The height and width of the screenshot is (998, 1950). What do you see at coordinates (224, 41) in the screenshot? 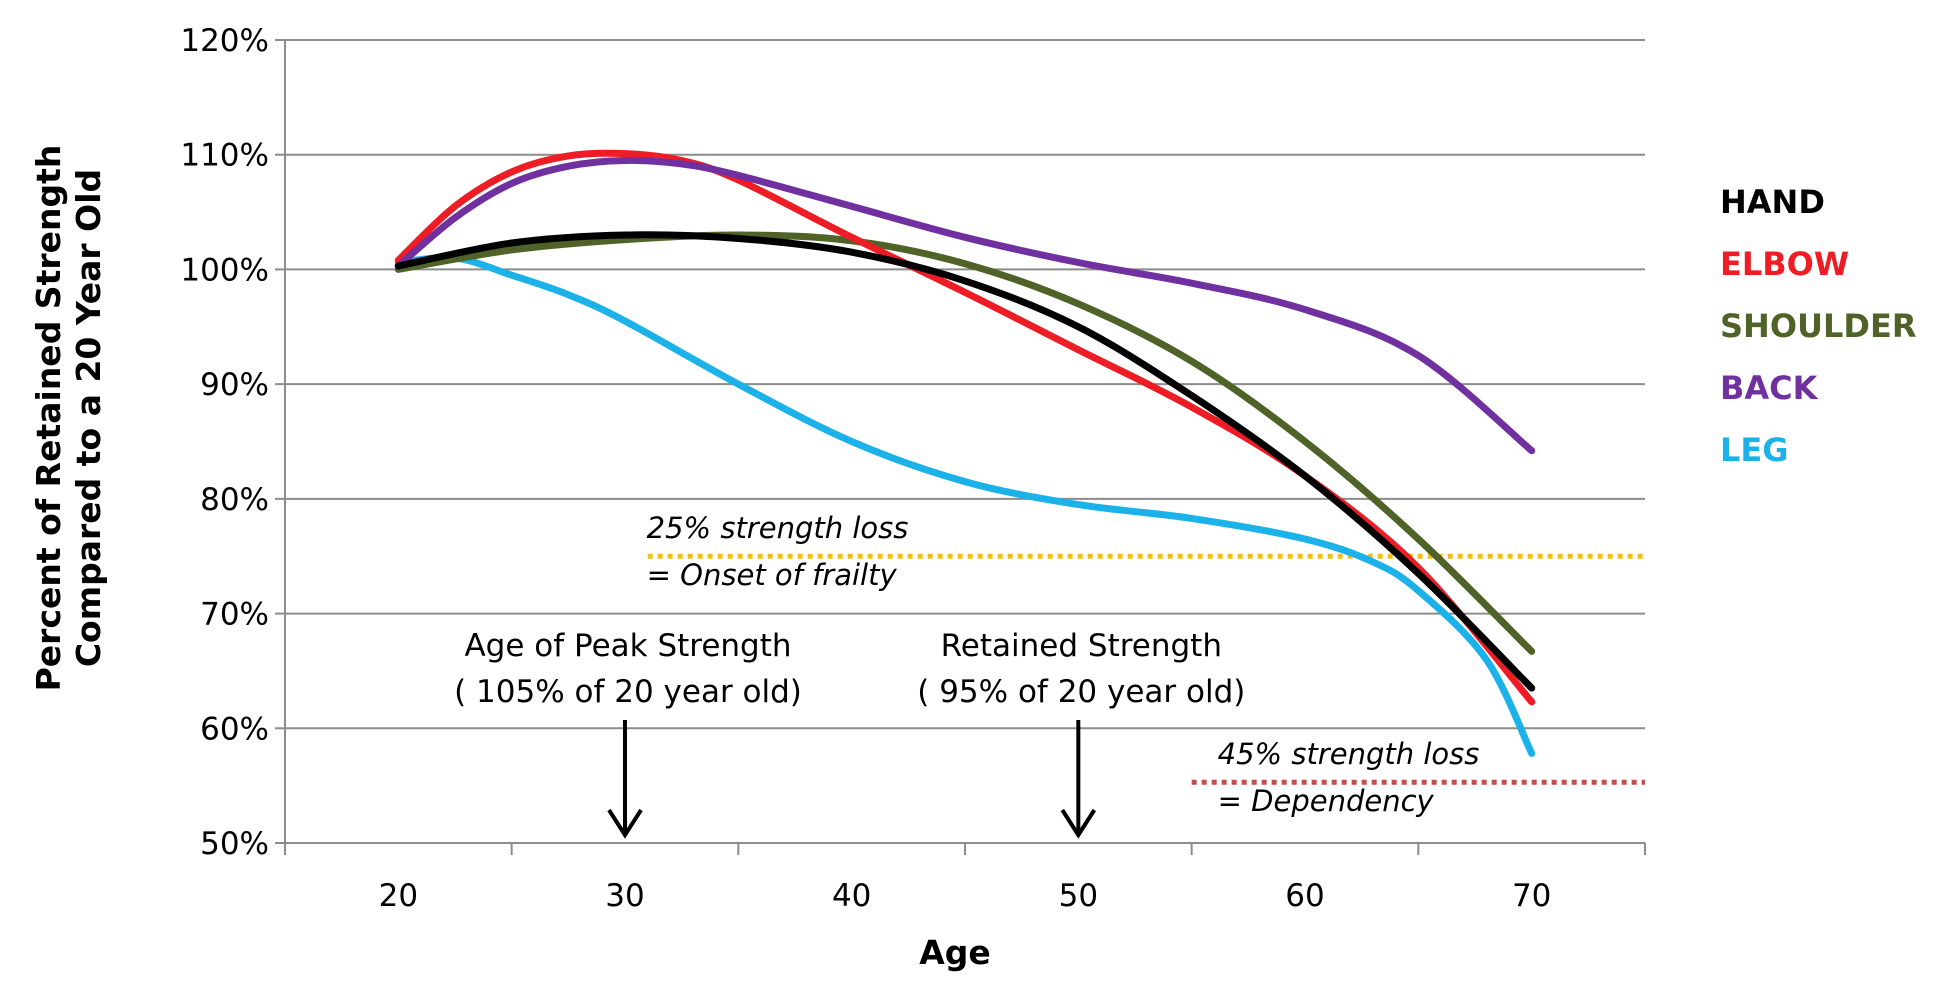
I see `y-tick-label: 120%` at bounding box center [224, 41].